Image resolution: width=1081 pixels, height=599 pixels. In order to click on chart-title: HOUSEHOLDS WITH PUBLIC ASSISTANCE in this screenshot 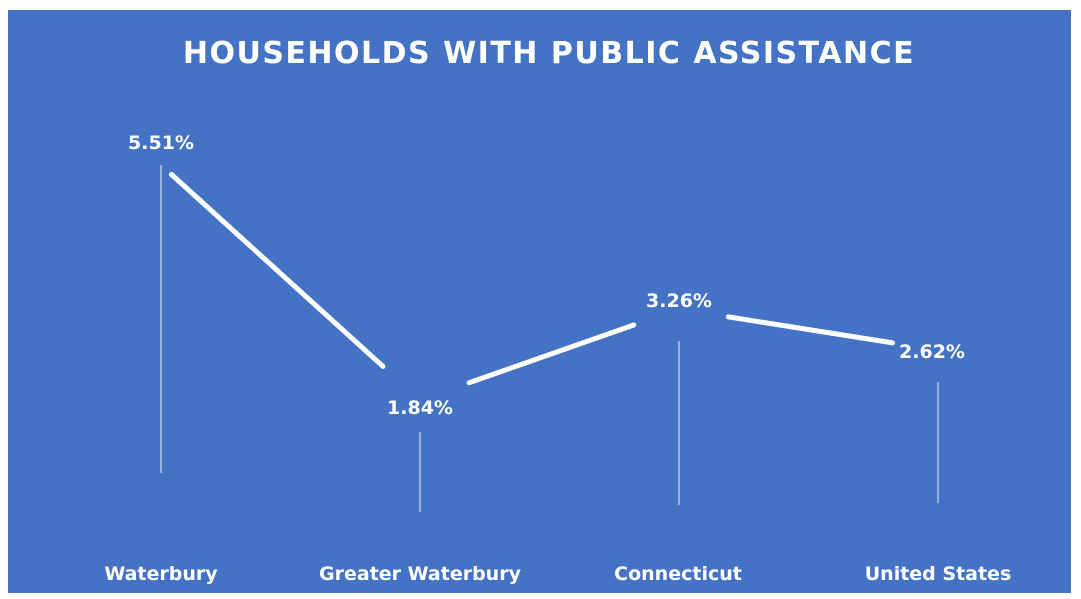, I will do `click(549, 53)`.